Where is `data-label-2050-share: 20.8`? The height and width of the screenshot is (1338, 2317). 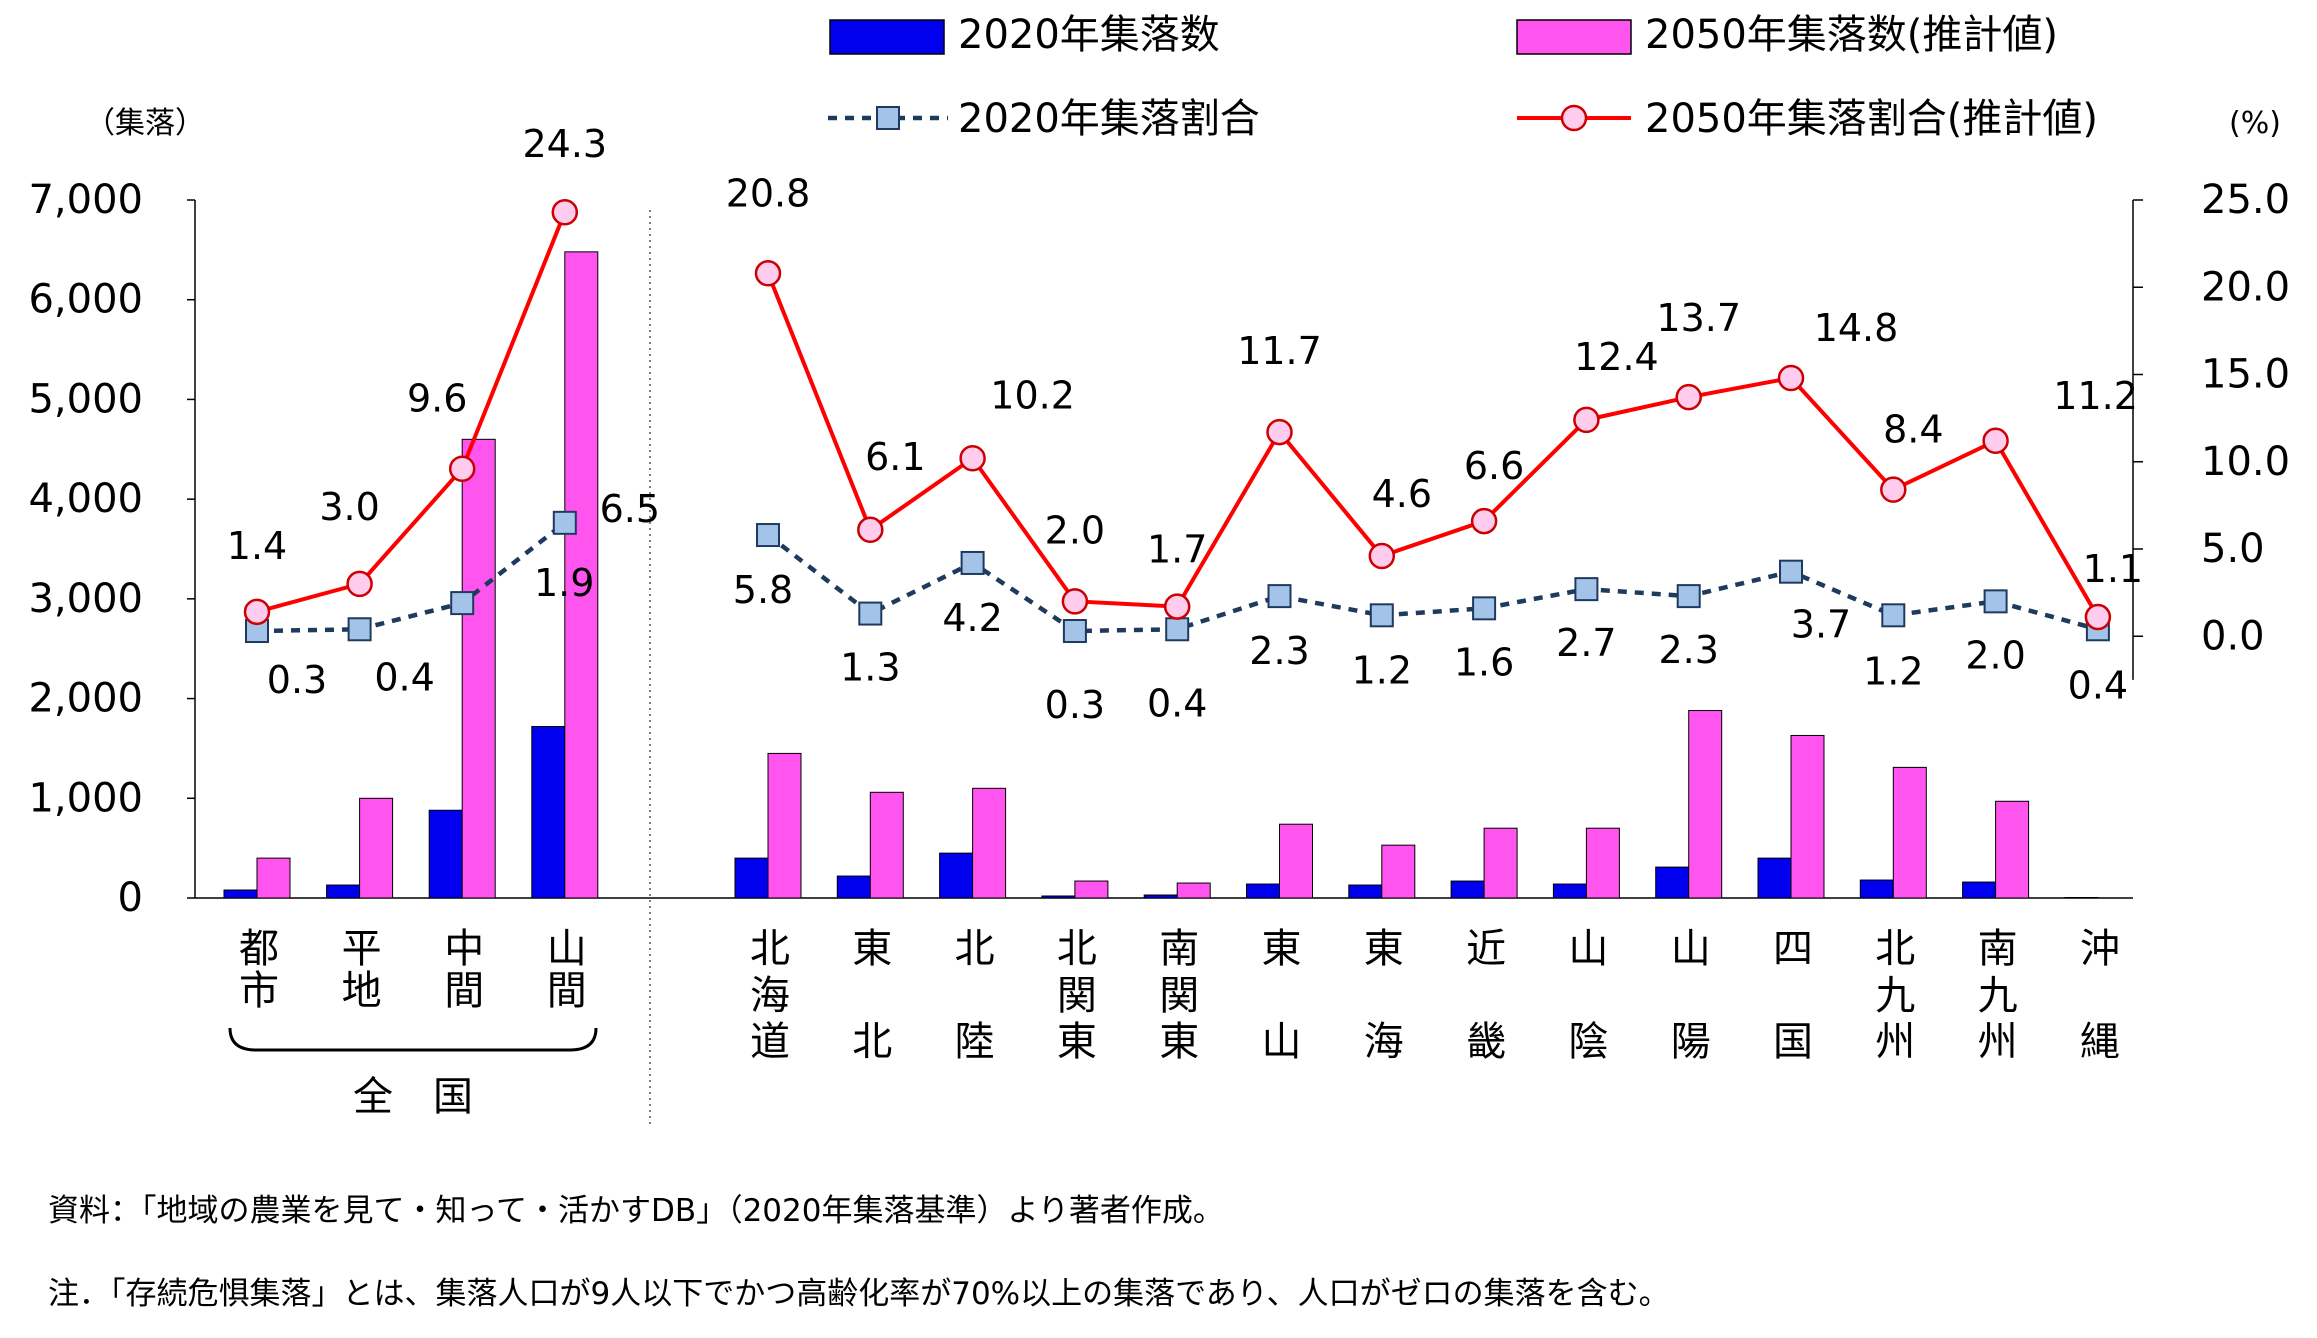 data-label-2050-share: 20.8 is located at coordinates (768, 193).